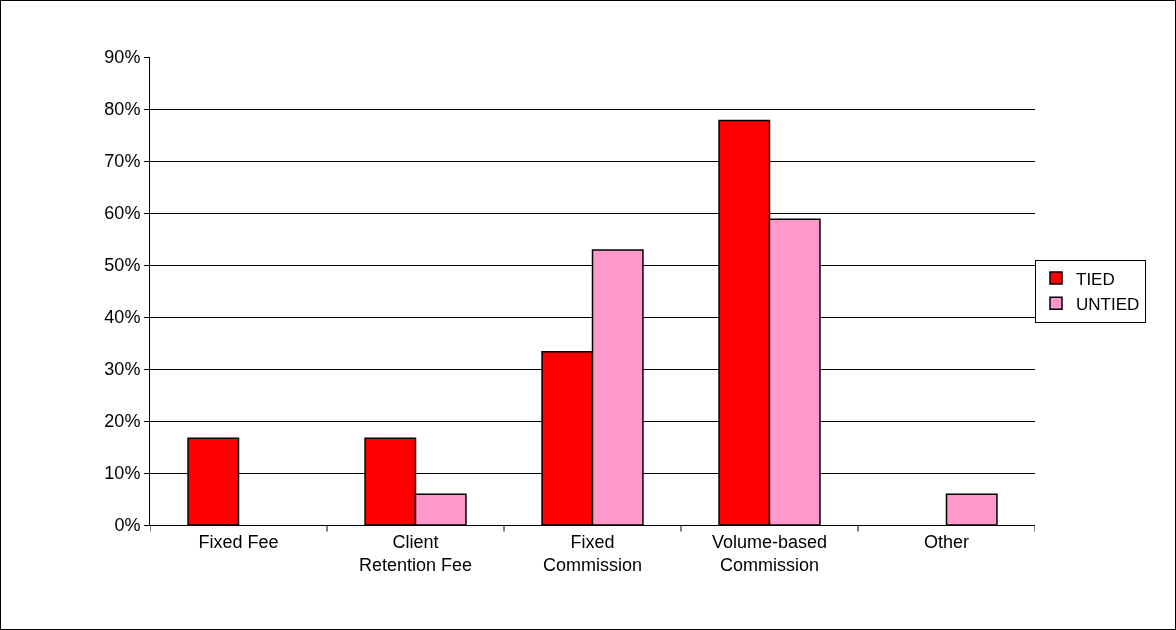 This screenshot has height=630, width=1176. What do you see at coordinates (122, 265) in the screenshot?
I see `y-tick-label: 50%` at bounding box center [122, 265].